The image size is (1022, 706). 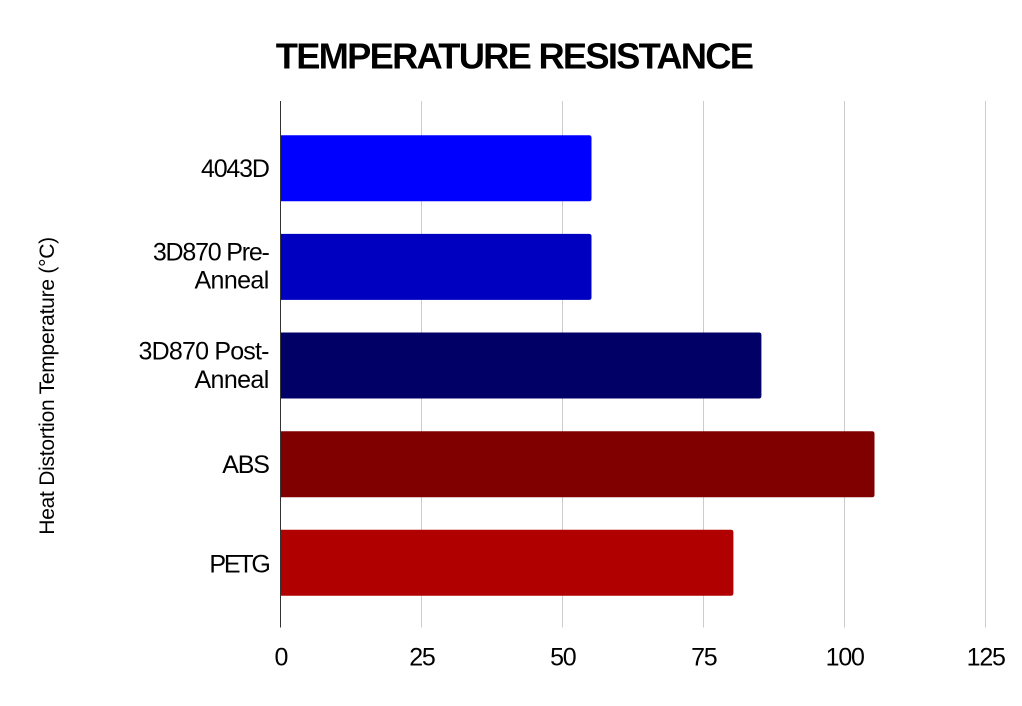 I want to click on svg-text: 25, so click(x=422, y=657).